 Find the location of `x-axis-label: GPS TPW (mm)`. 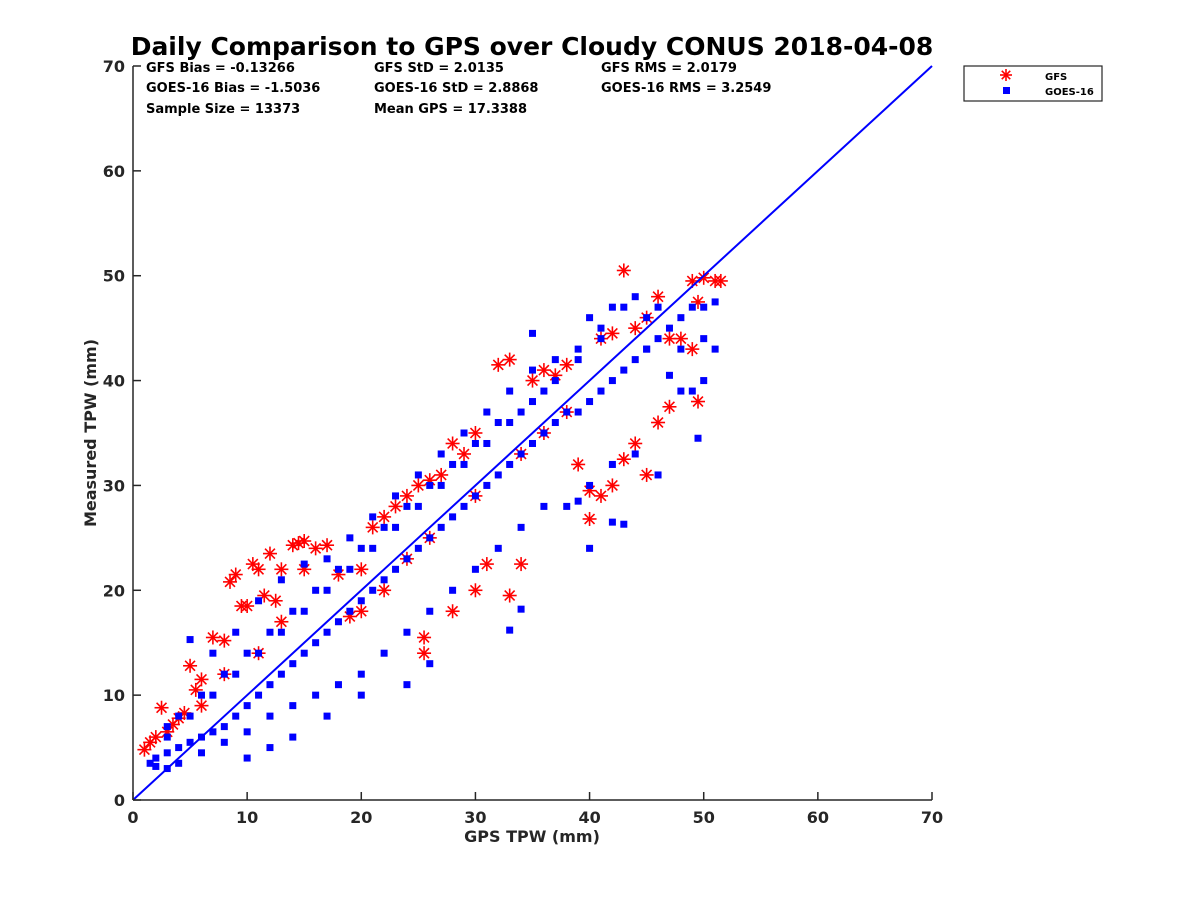

x-axis-label: GPS TPW (mm) is located at coordinates (532, 836).